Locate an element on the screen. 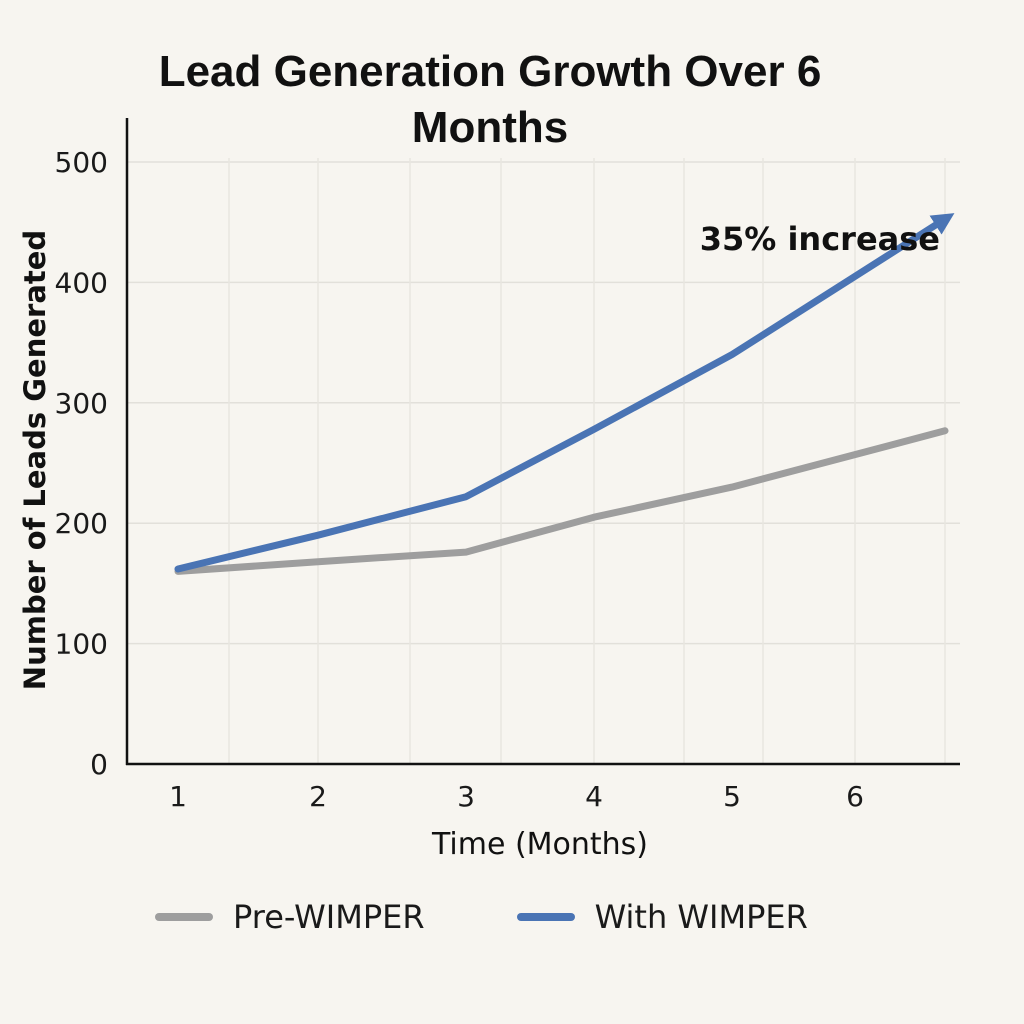 This screenshot has height=1024, width=1024. y-axis-label: Number of Leads Generated is located at coordinates (35, 460).